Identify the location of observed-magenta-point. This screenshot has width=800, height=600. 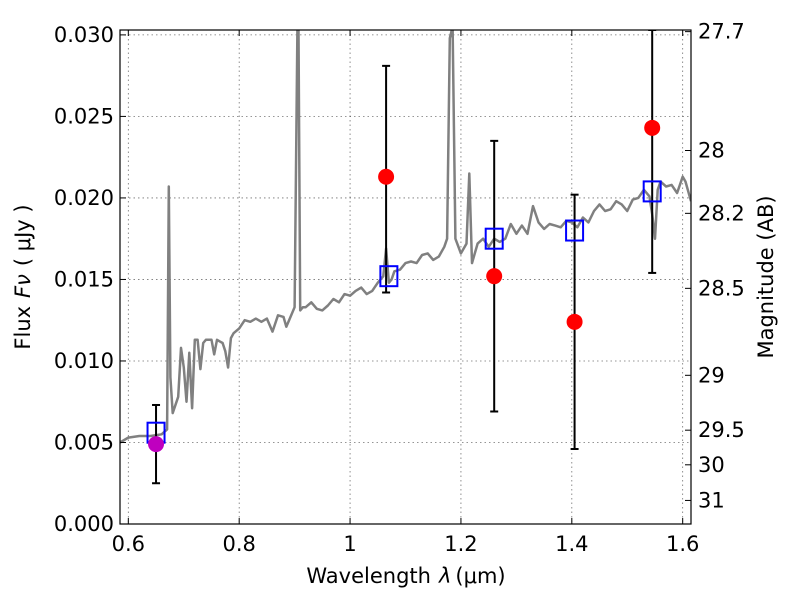
(156, 444).